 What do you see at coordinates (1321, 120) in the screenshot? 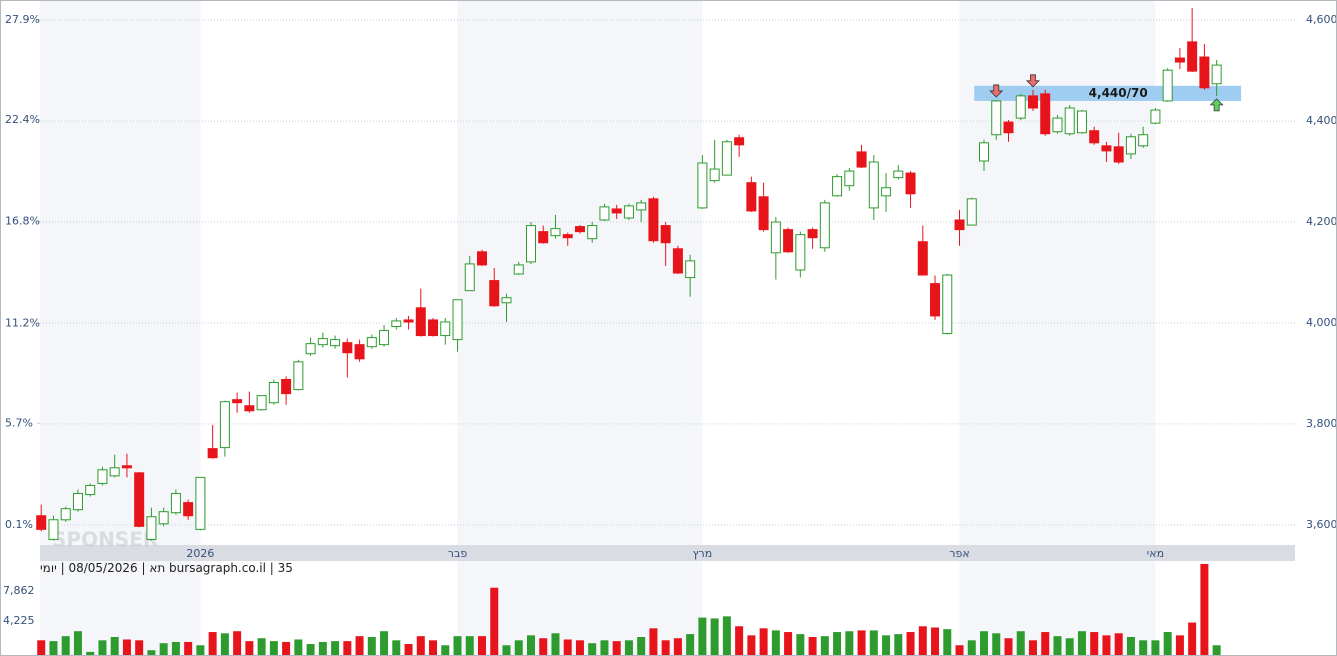
I see `y-tick-label: 4,400` at bounding box center [1321, 120].